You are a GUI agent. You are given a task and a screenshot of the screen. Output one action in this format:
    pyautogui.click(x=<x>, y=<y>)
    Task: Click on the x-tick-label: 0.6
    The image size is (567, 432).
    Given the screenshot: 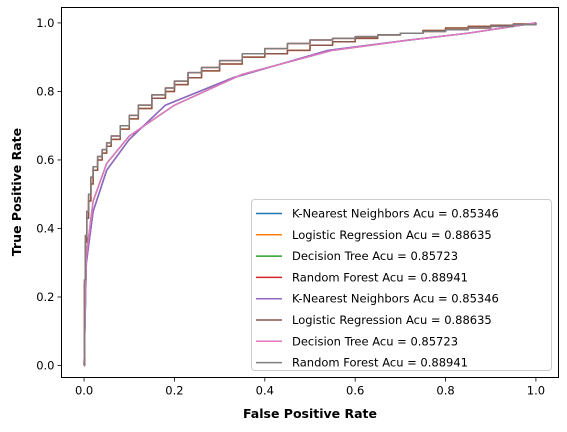 What is the action you would take?
    pyautogui.click(x=355, y=391)
    